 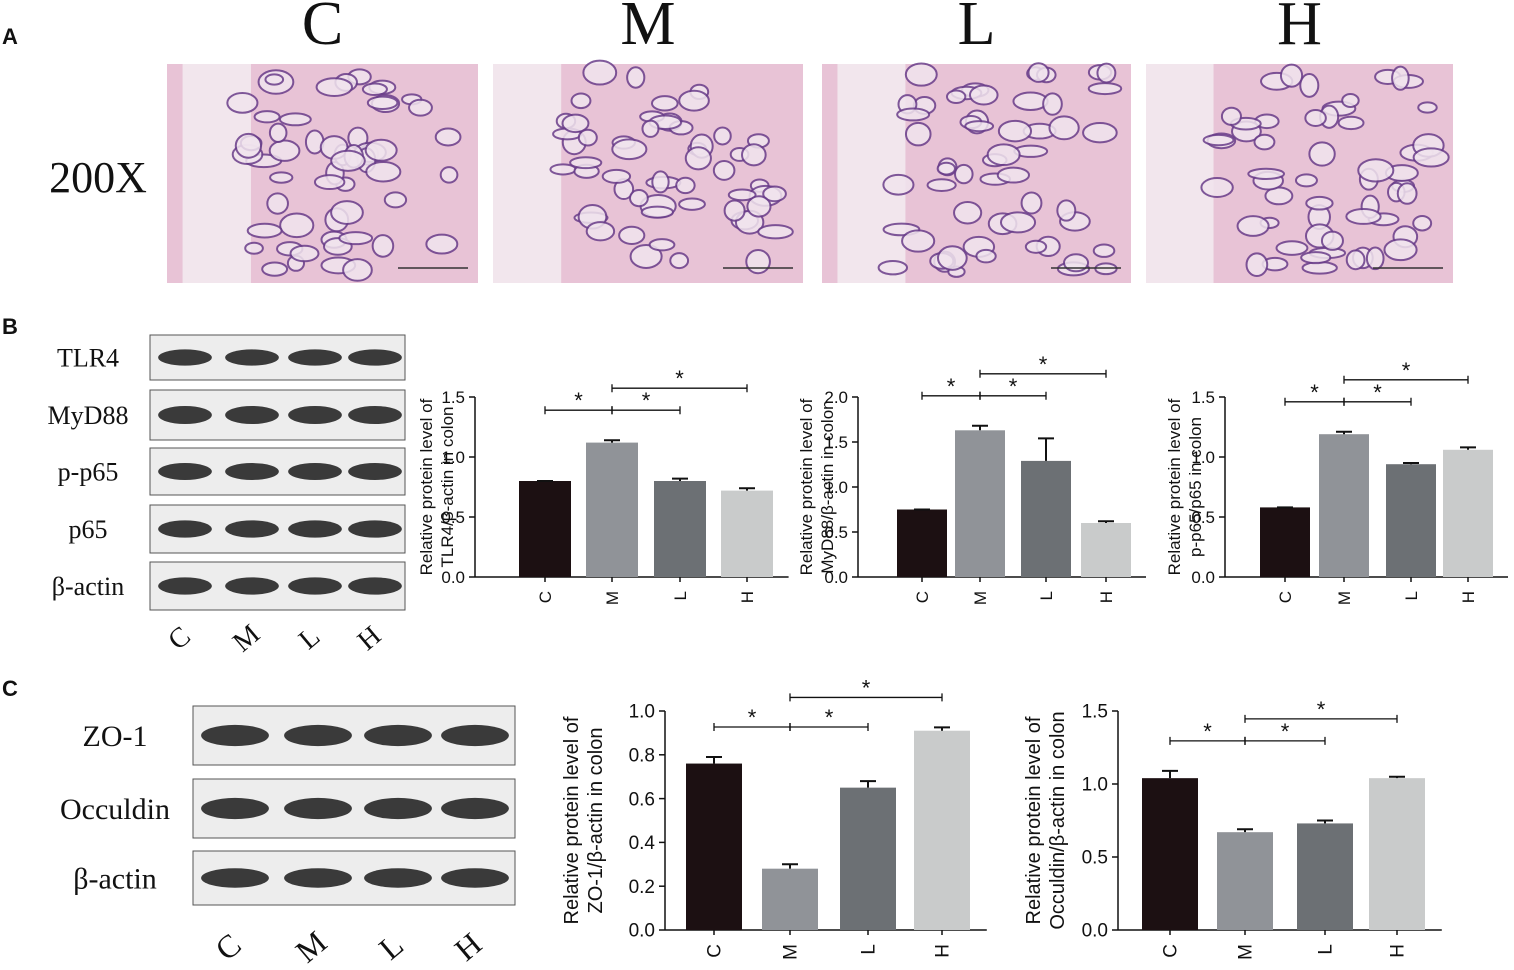 I want to click on panel-label: A, so click(x=10, y=36).